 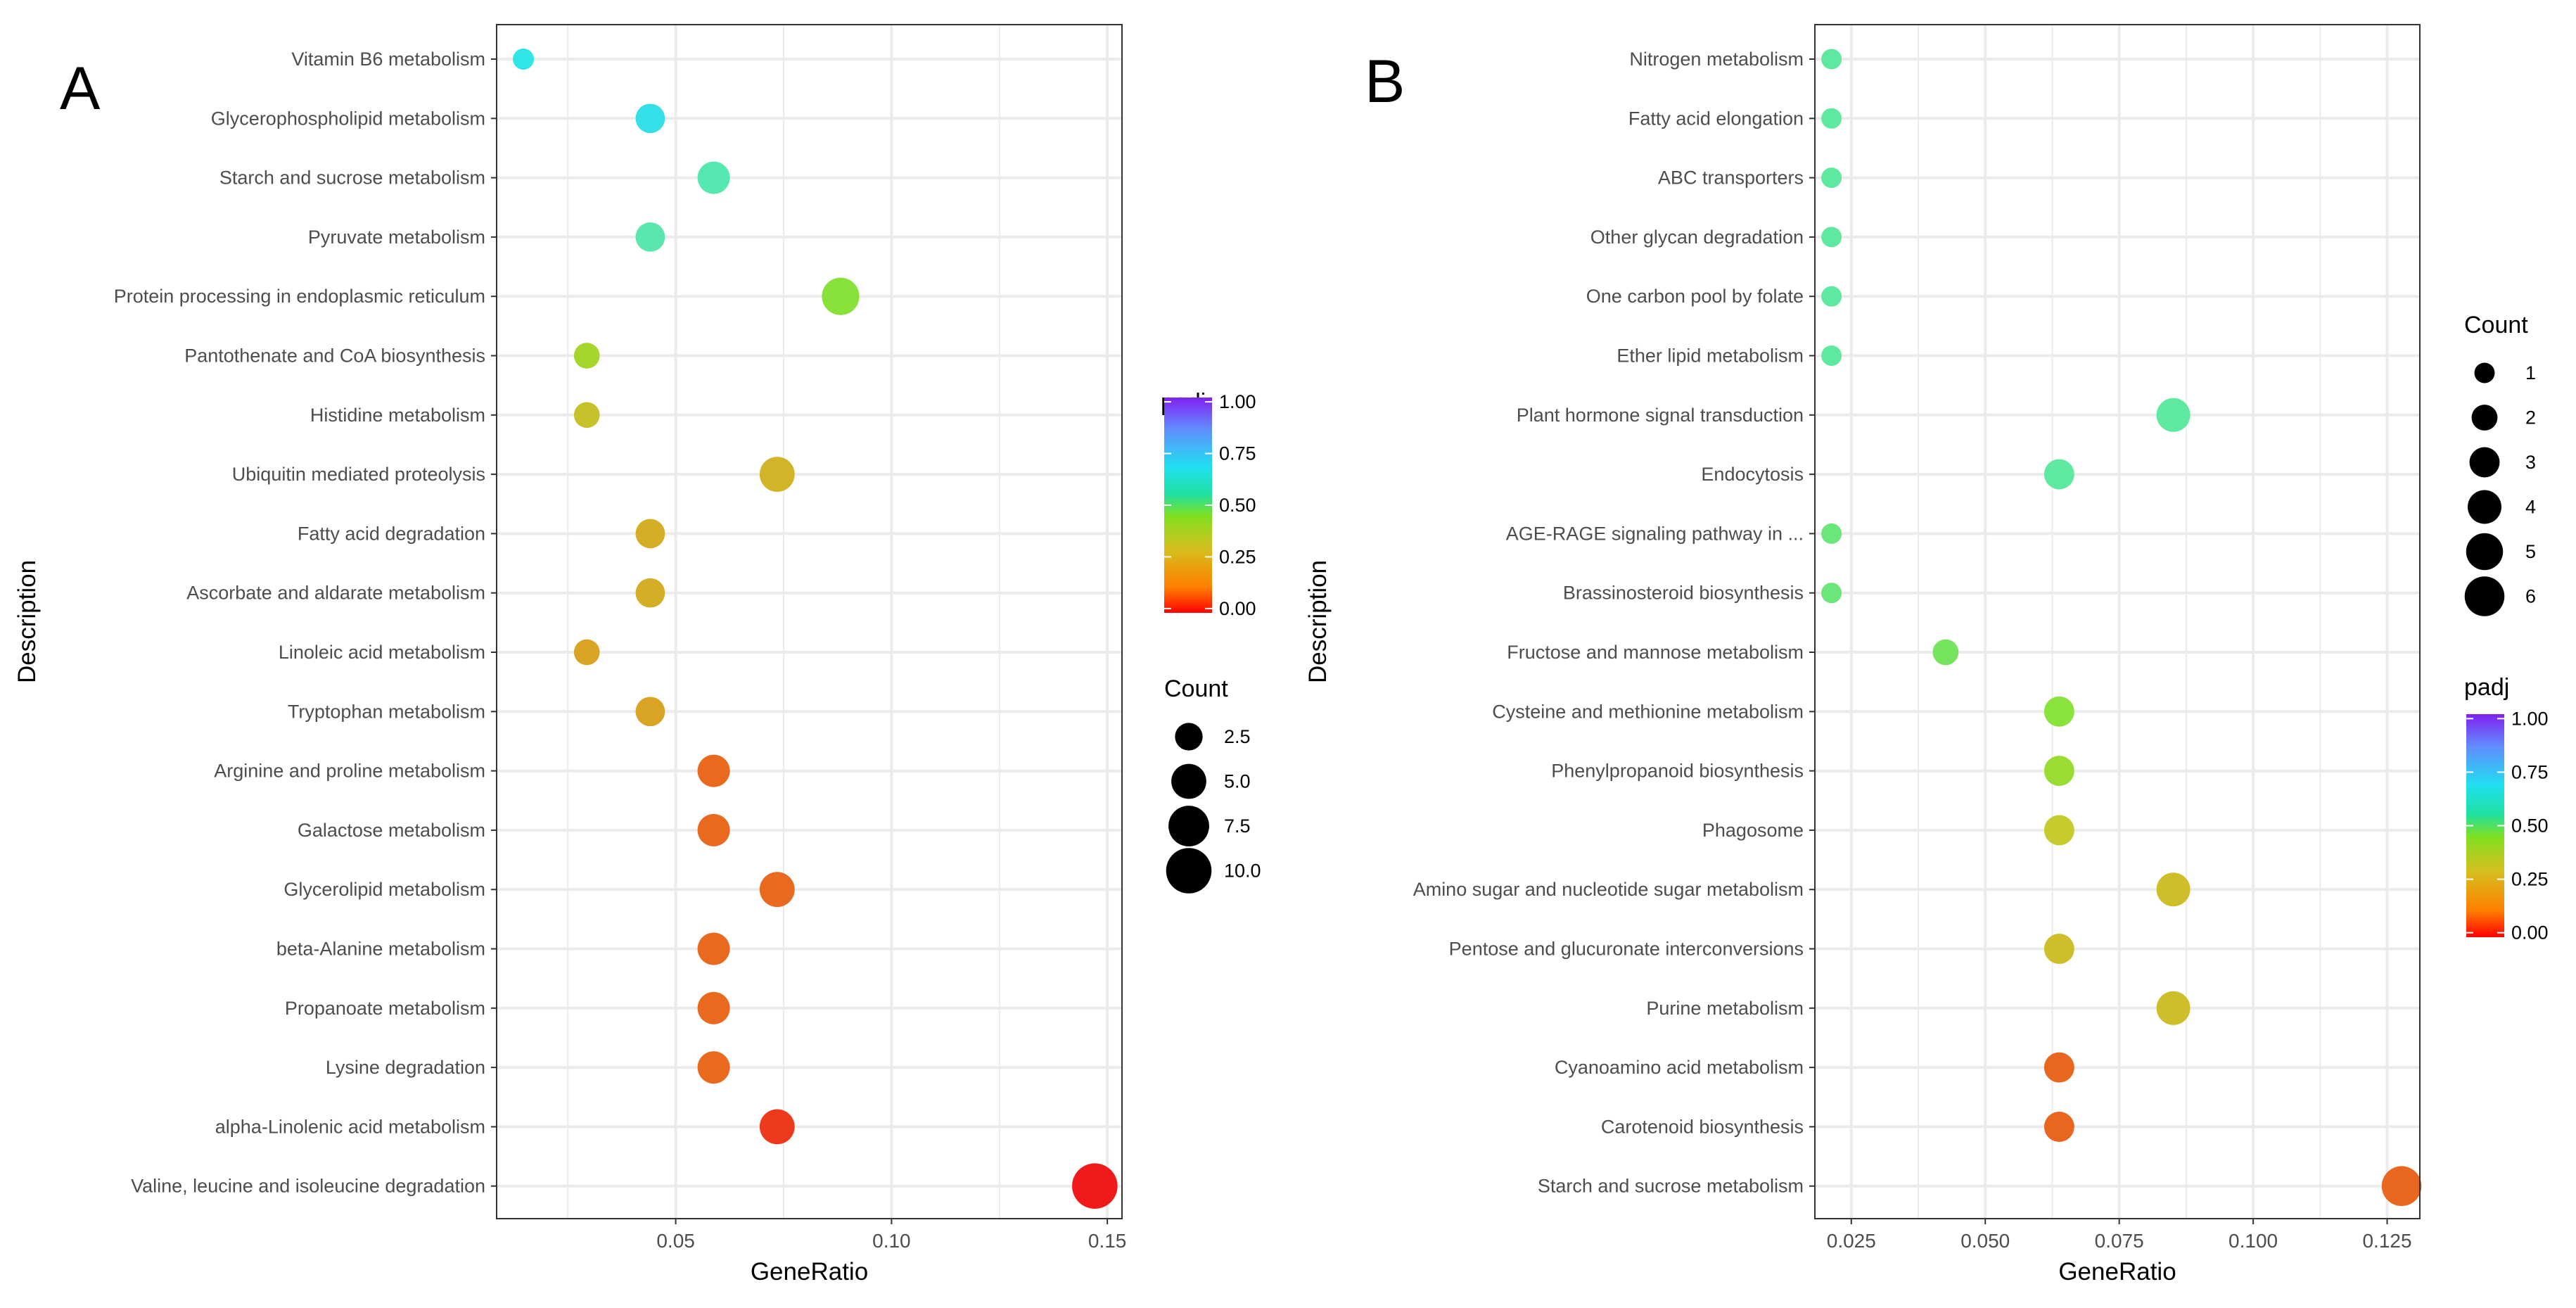 What do you see at coordinates (2530, 596) in the screenshot?
I see `count-legend-label: 6` at bounding box center [2530, 596].